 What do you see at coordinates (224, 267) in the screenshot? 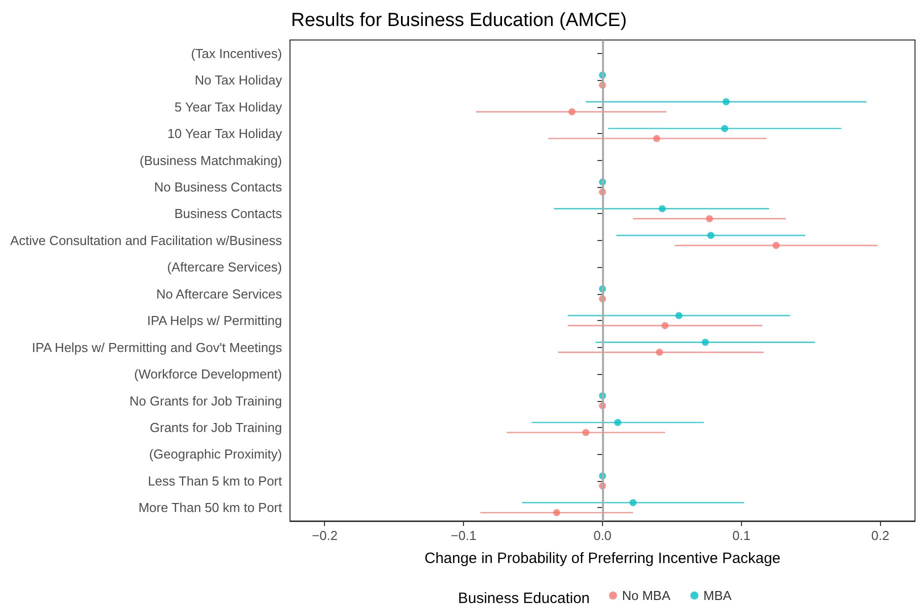
I see `y-tick-label: (Aftercare Services)` at bounding box center [224, 267].